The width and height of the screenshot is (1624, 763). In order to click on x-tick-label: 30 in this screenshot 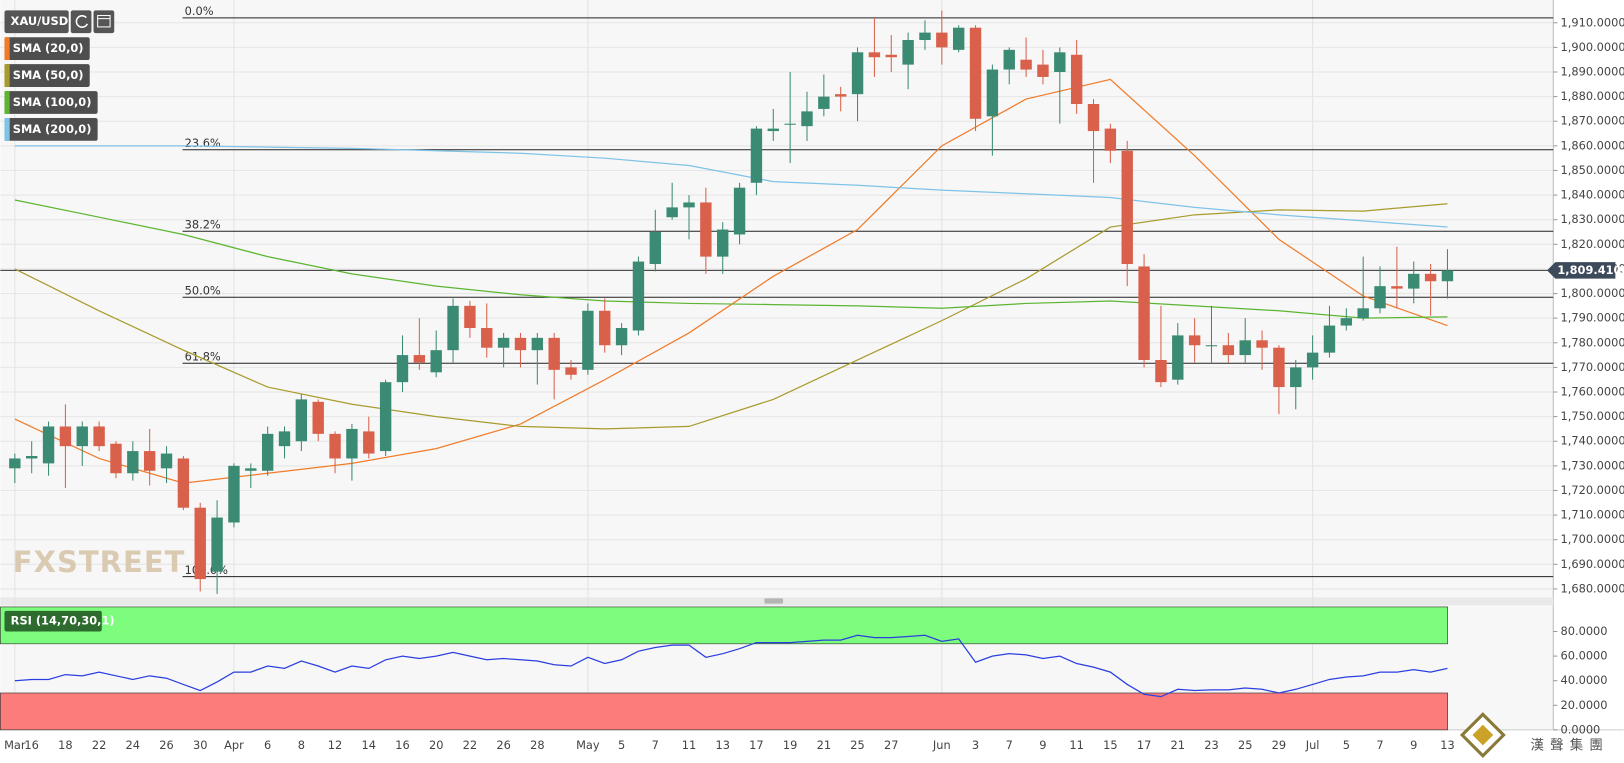, I will do `click(200, 745)`.